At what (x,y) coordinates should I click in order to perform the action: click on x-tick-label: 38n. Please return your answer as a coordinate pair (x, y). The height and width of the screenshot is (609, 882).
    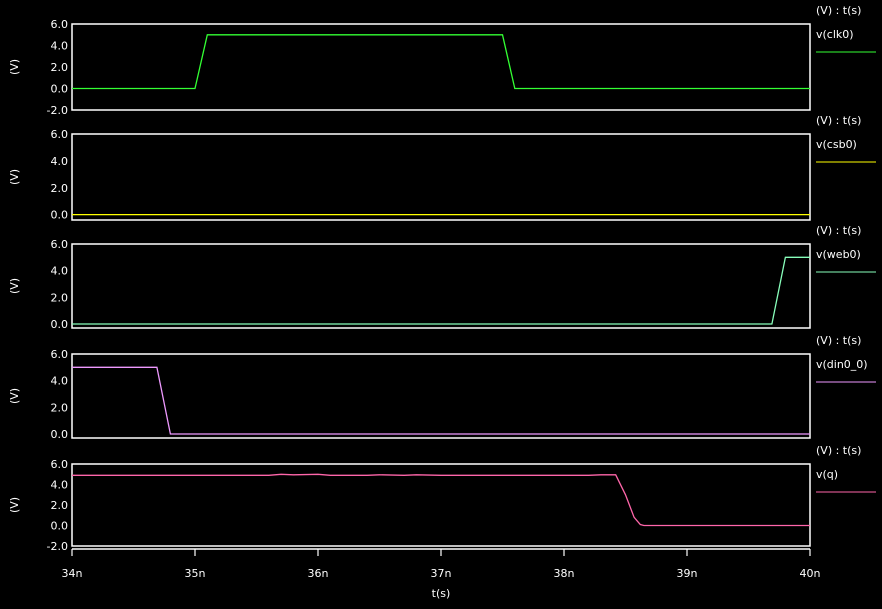
    Looking at the image, I should click on (564, 573).